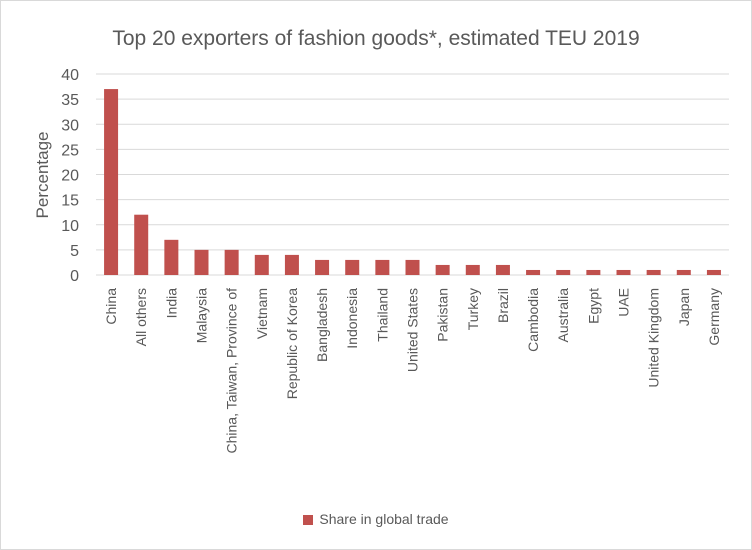 The height and width of the screenshot is (550, 752). What do you see at coordinates (111, 306) in the screenshot?
I see `x-tick-label: China` at bounding box center [111, 306].